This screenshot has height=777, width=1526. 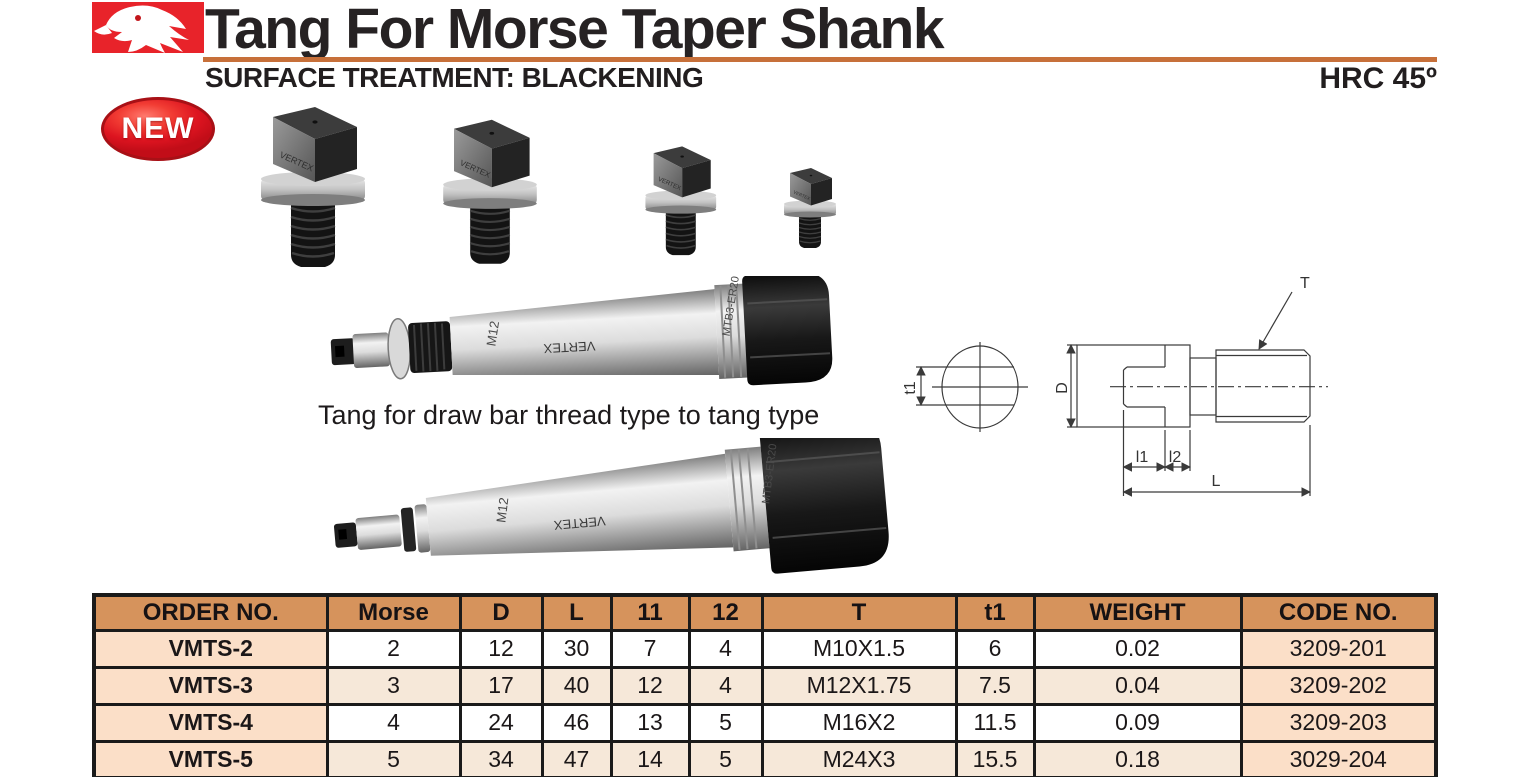 What do you see at coordinates (1137, 648) in the screenshot?
I see `value-cell: 0.02` at bounding box center [1137, 648].